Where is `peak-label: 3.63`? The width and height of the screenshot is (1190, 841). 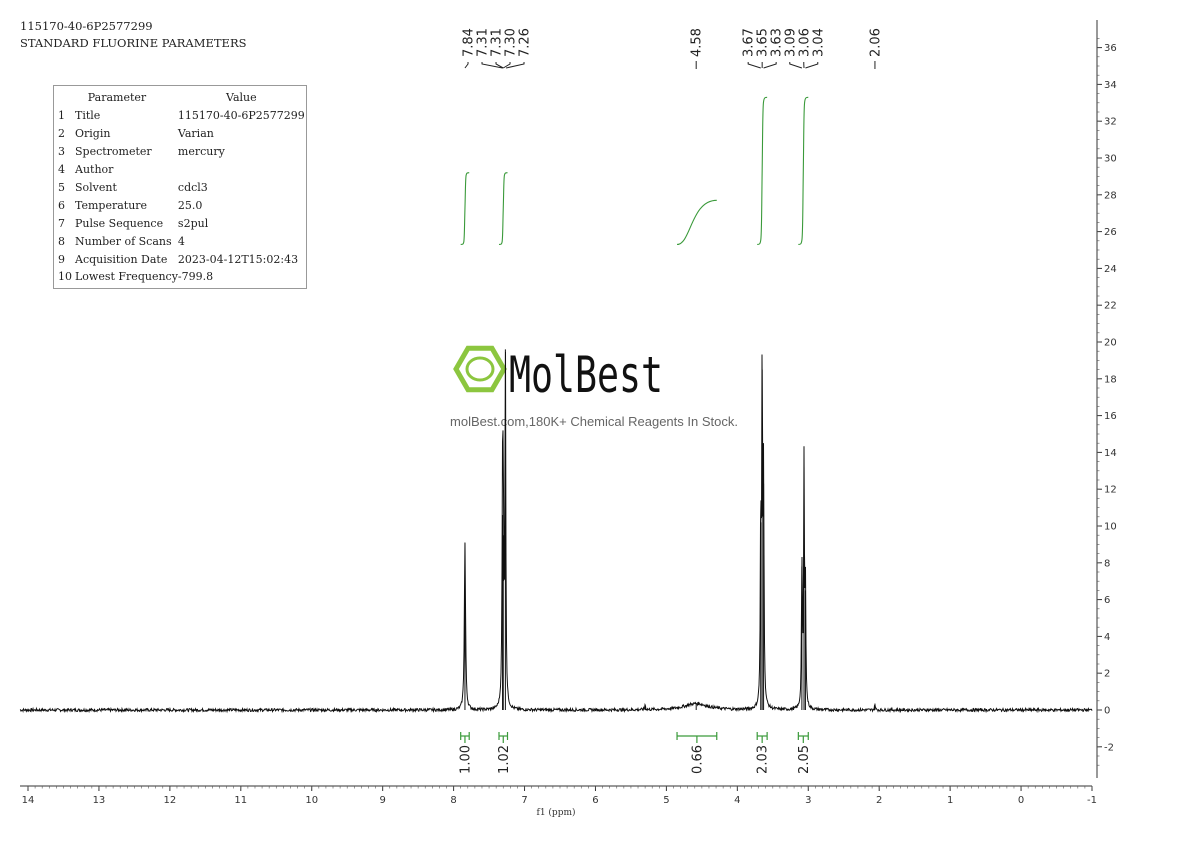
peak-label: 3.63 is located at coordinates (777, 42).